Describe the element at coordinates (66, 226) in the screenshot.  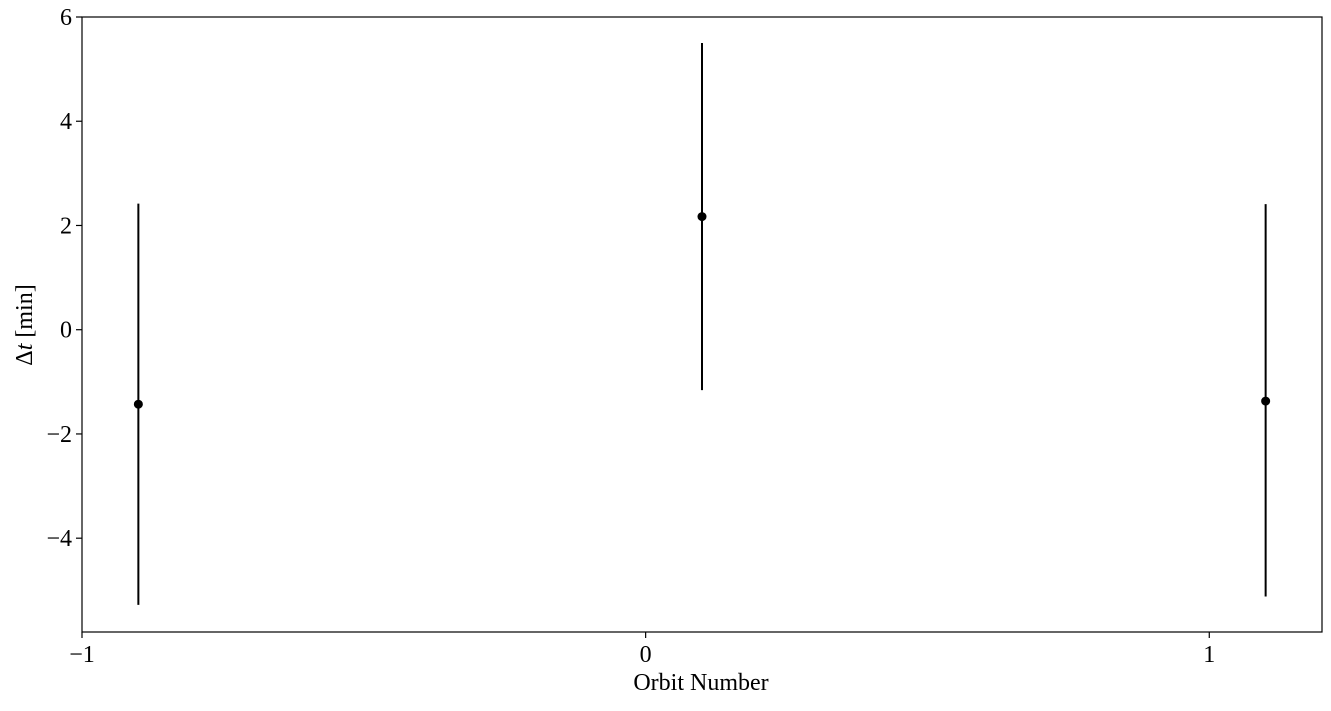
I see `y-tick-label: 2` at that location.